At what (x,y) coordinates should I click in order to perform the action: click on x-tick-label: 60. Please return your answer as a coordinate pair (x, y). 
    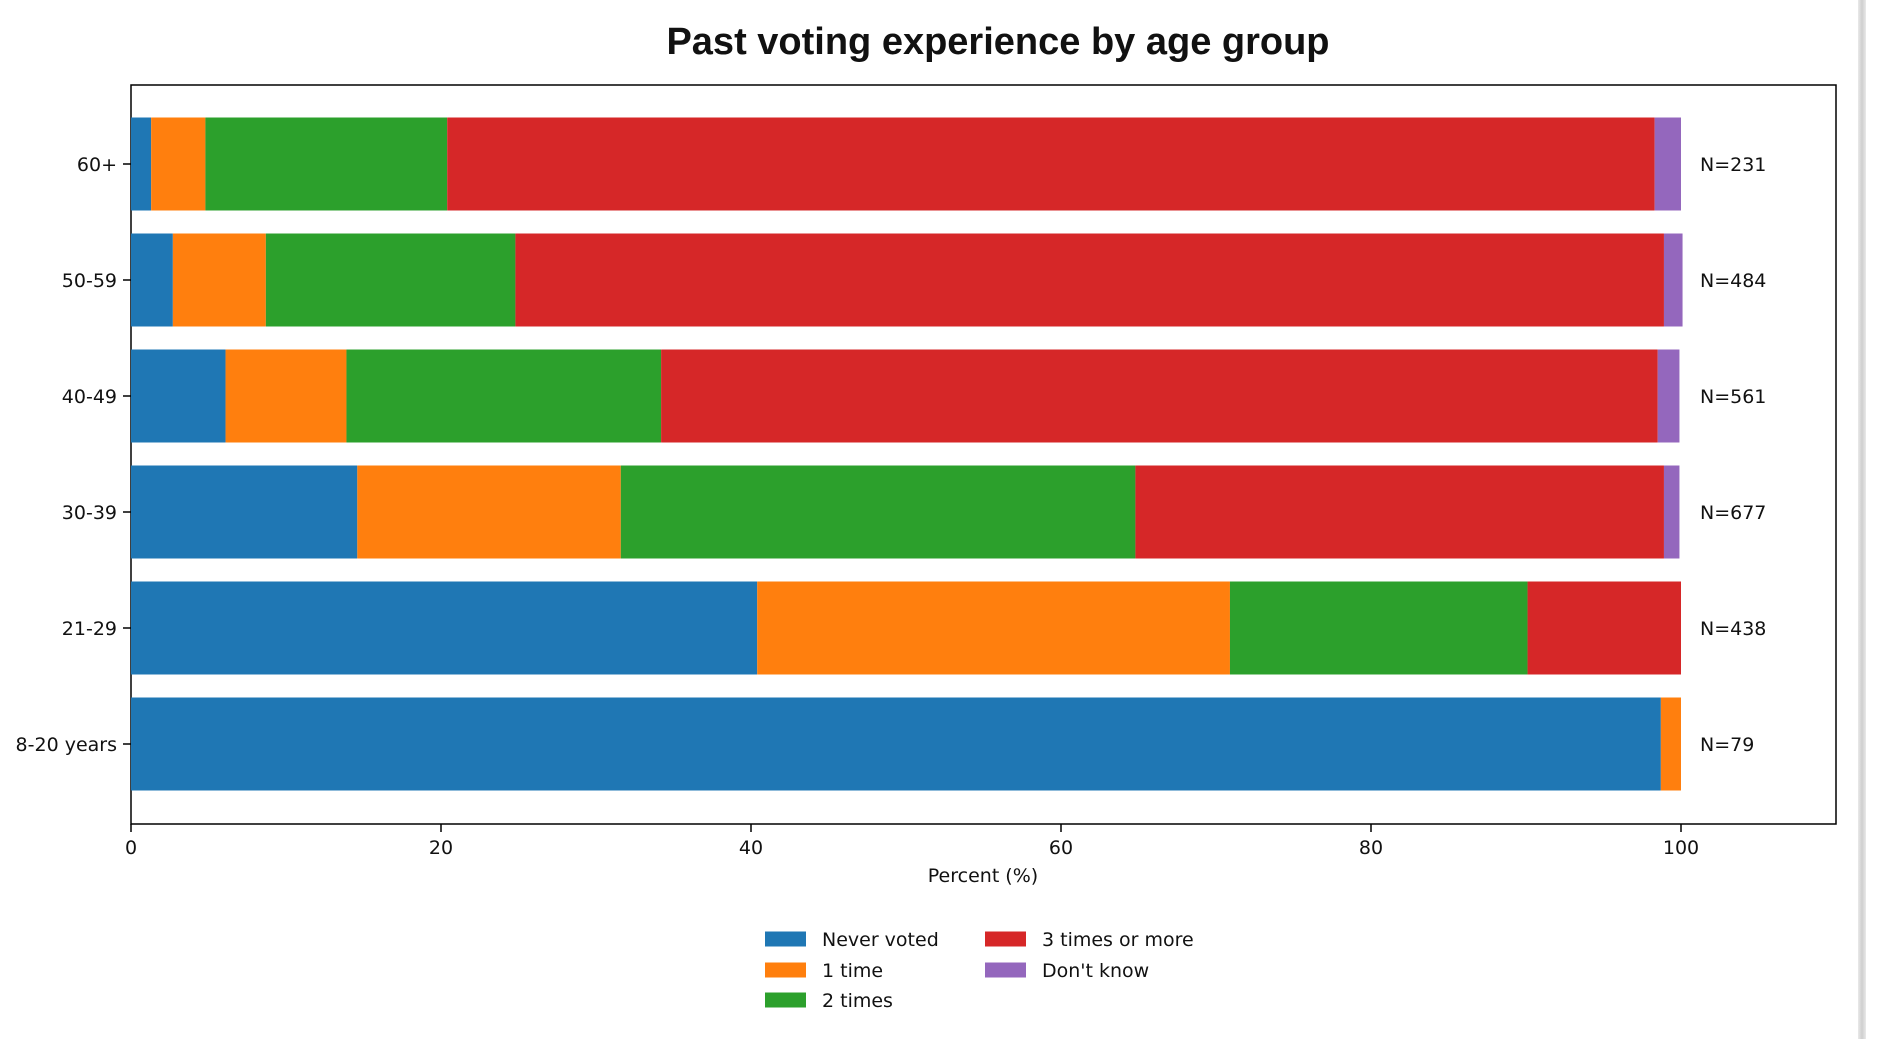
    Looking at the image, I should click on (1061, 848).